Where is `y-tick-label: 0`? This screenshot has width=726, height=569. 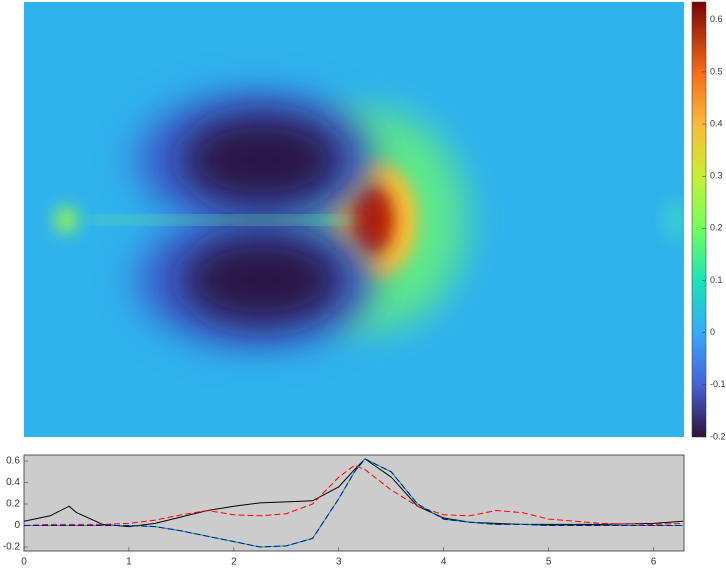
y-tick-label: 0 is located at coordinates (17, 525).